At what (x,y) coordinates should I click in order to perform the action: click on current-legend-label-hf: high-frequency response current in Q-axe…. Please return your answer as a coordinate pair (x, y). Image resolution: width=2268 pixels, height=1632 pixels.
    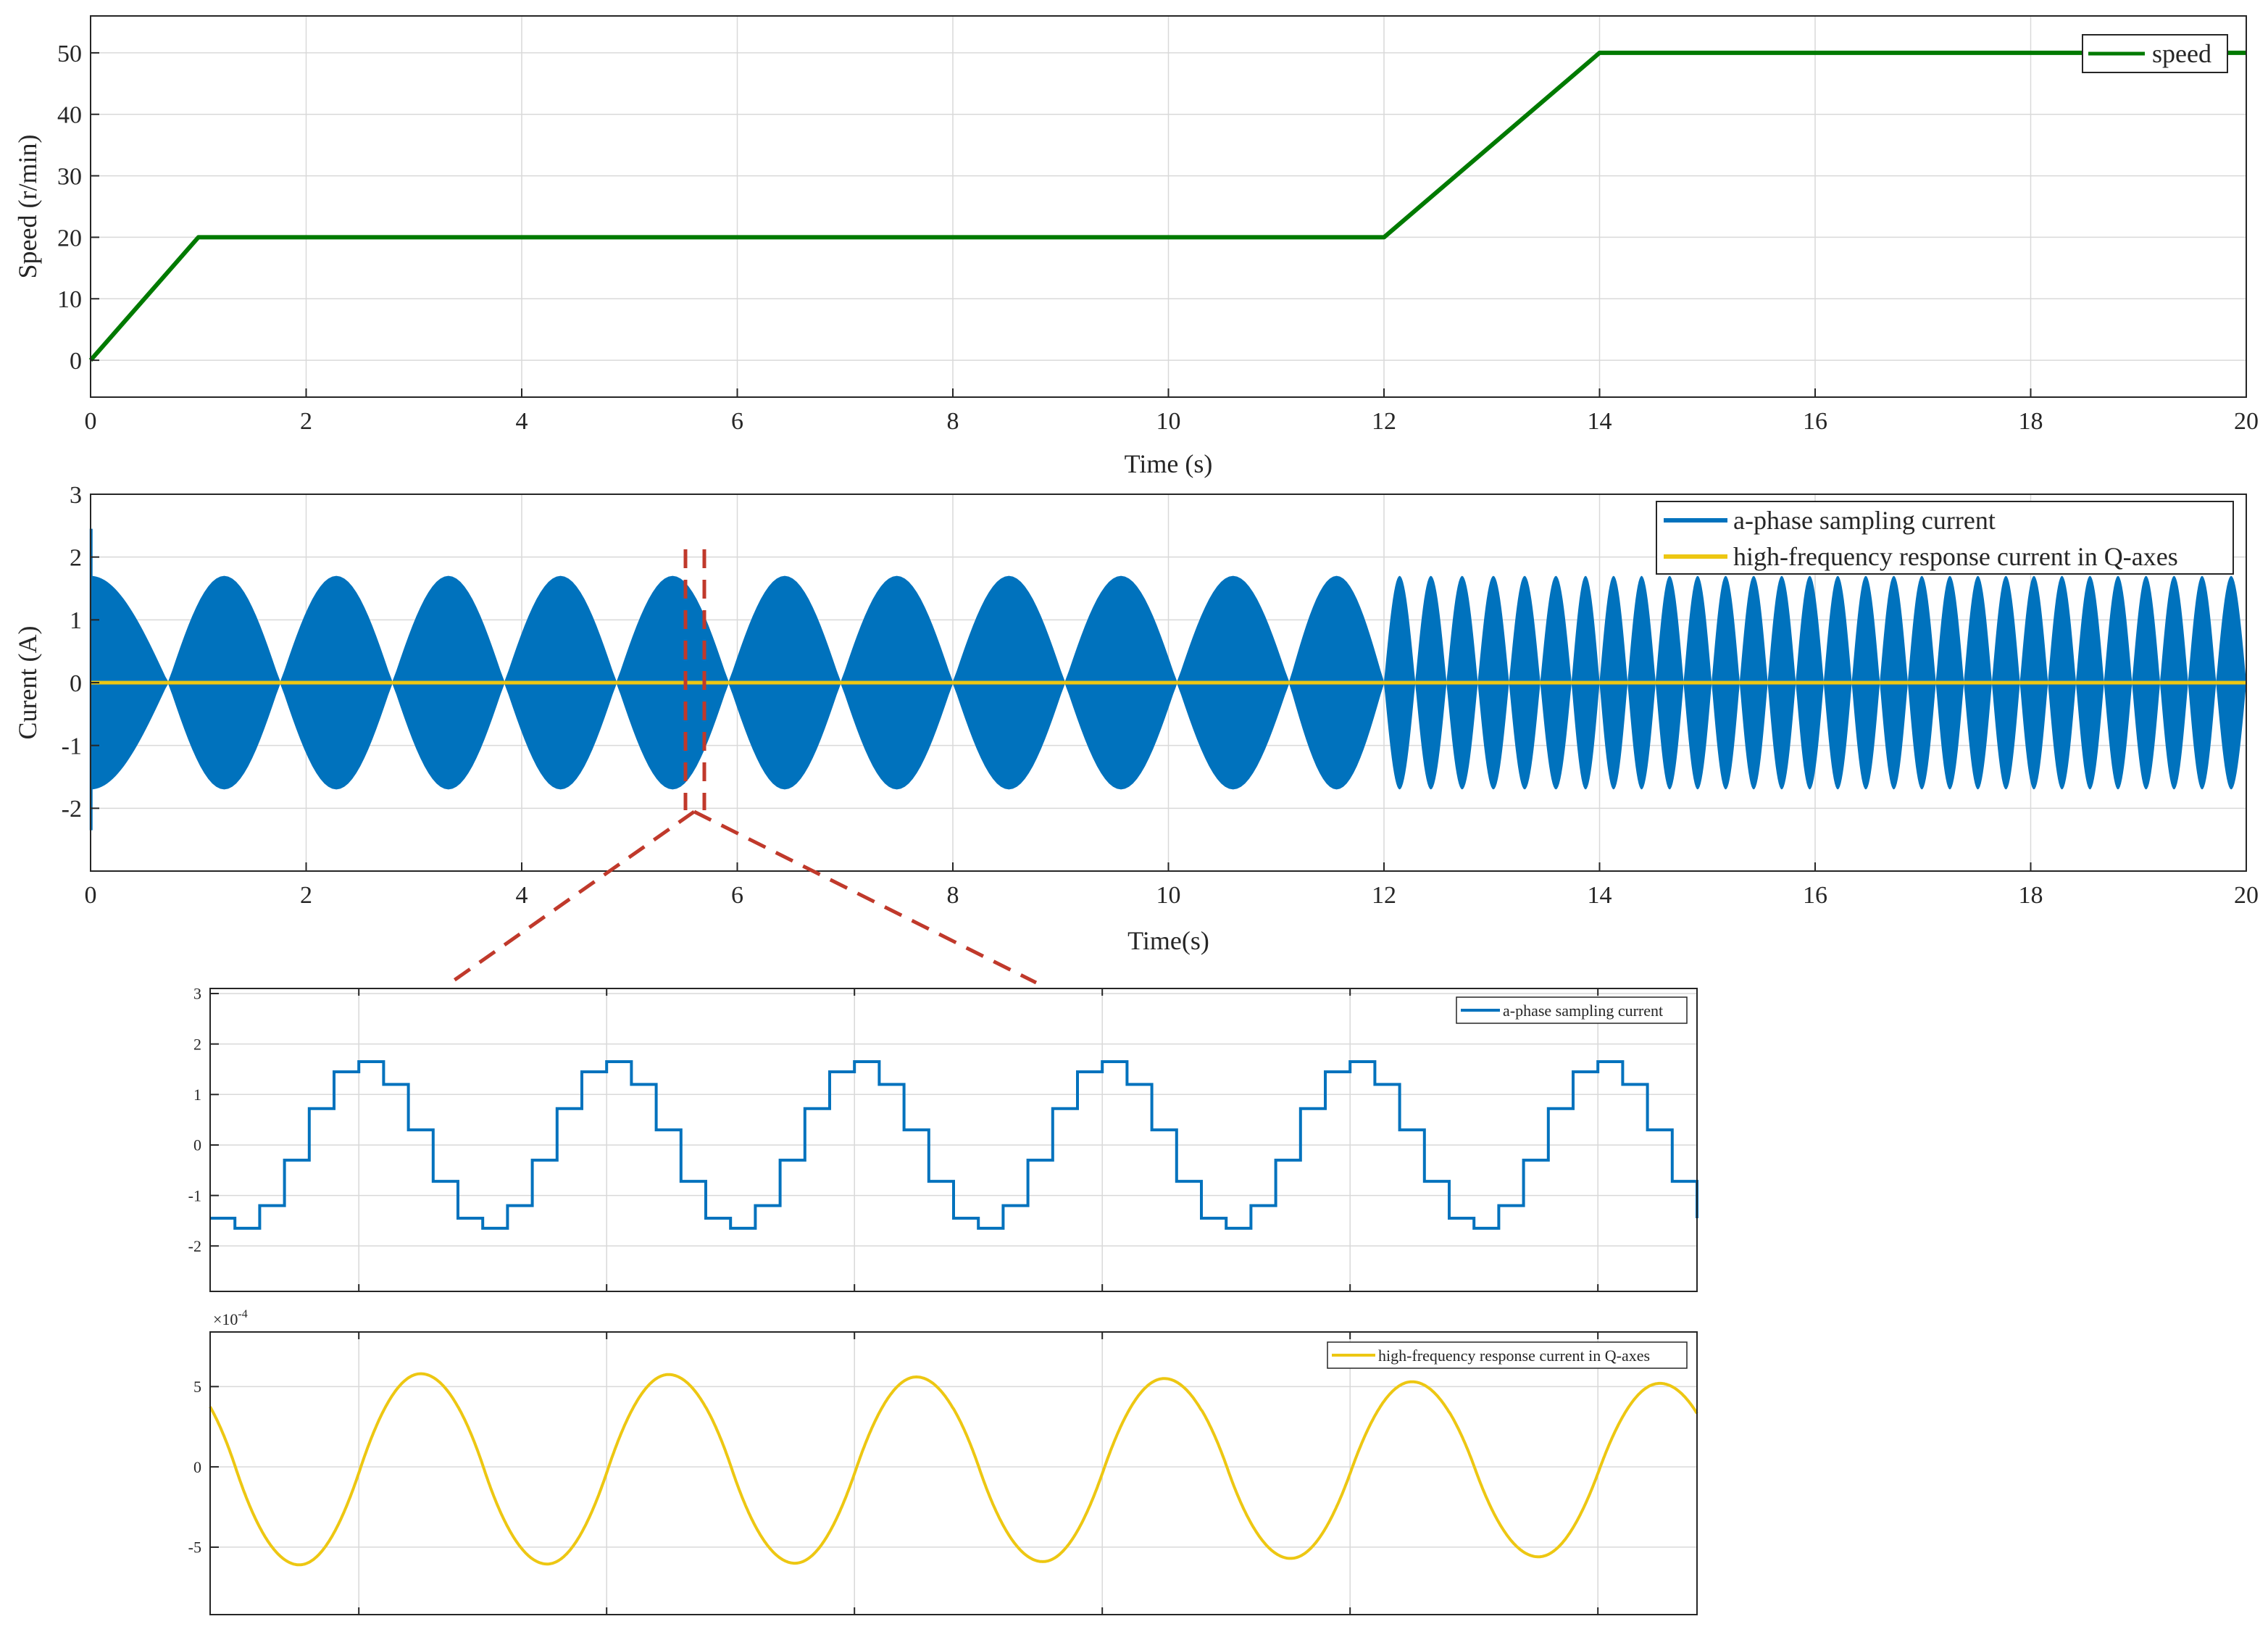
    Looking at the image, I should click on (1956, 556).